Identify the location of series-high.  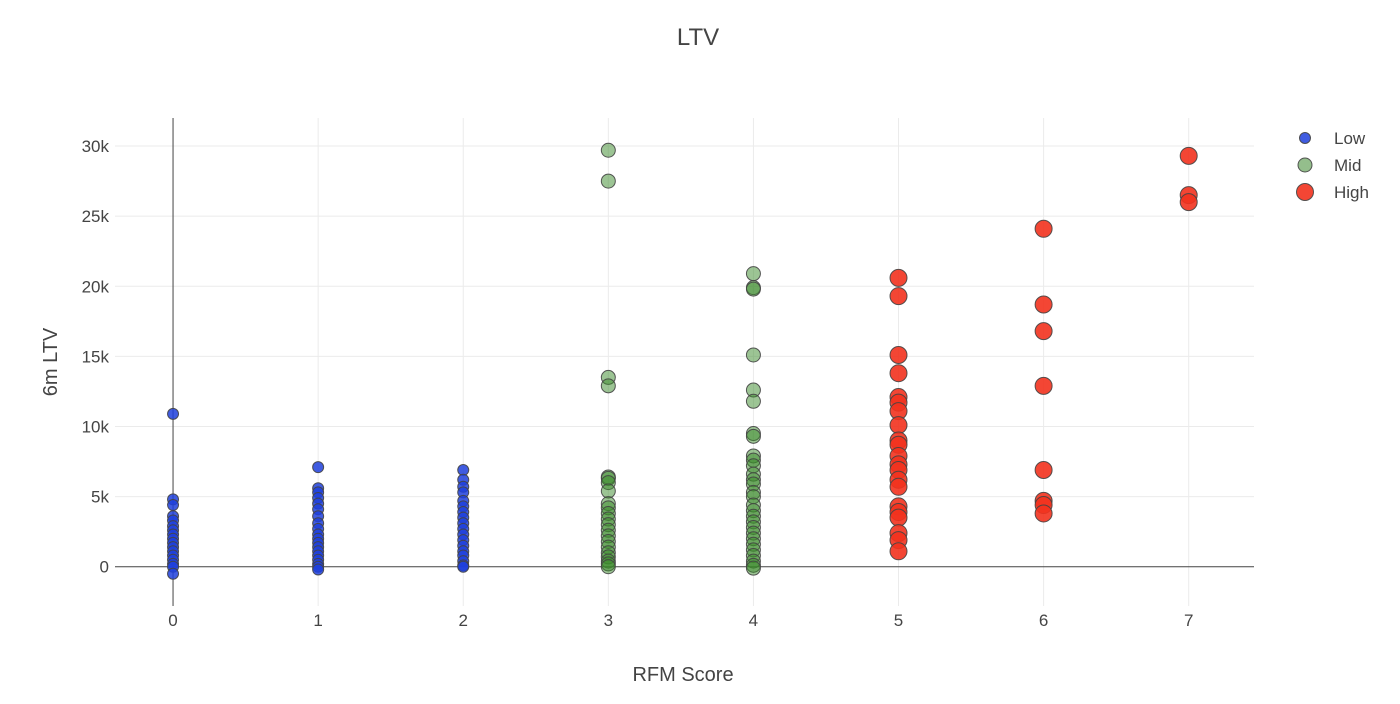
(1043, 353).